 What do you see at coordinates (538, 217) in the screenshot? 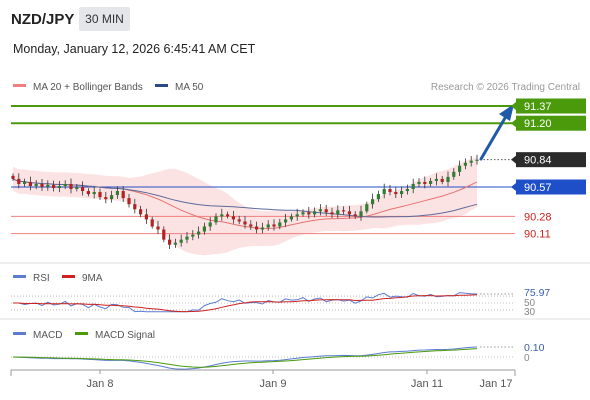
I see `level-label: 90.28` at bounding box center [538, 217].